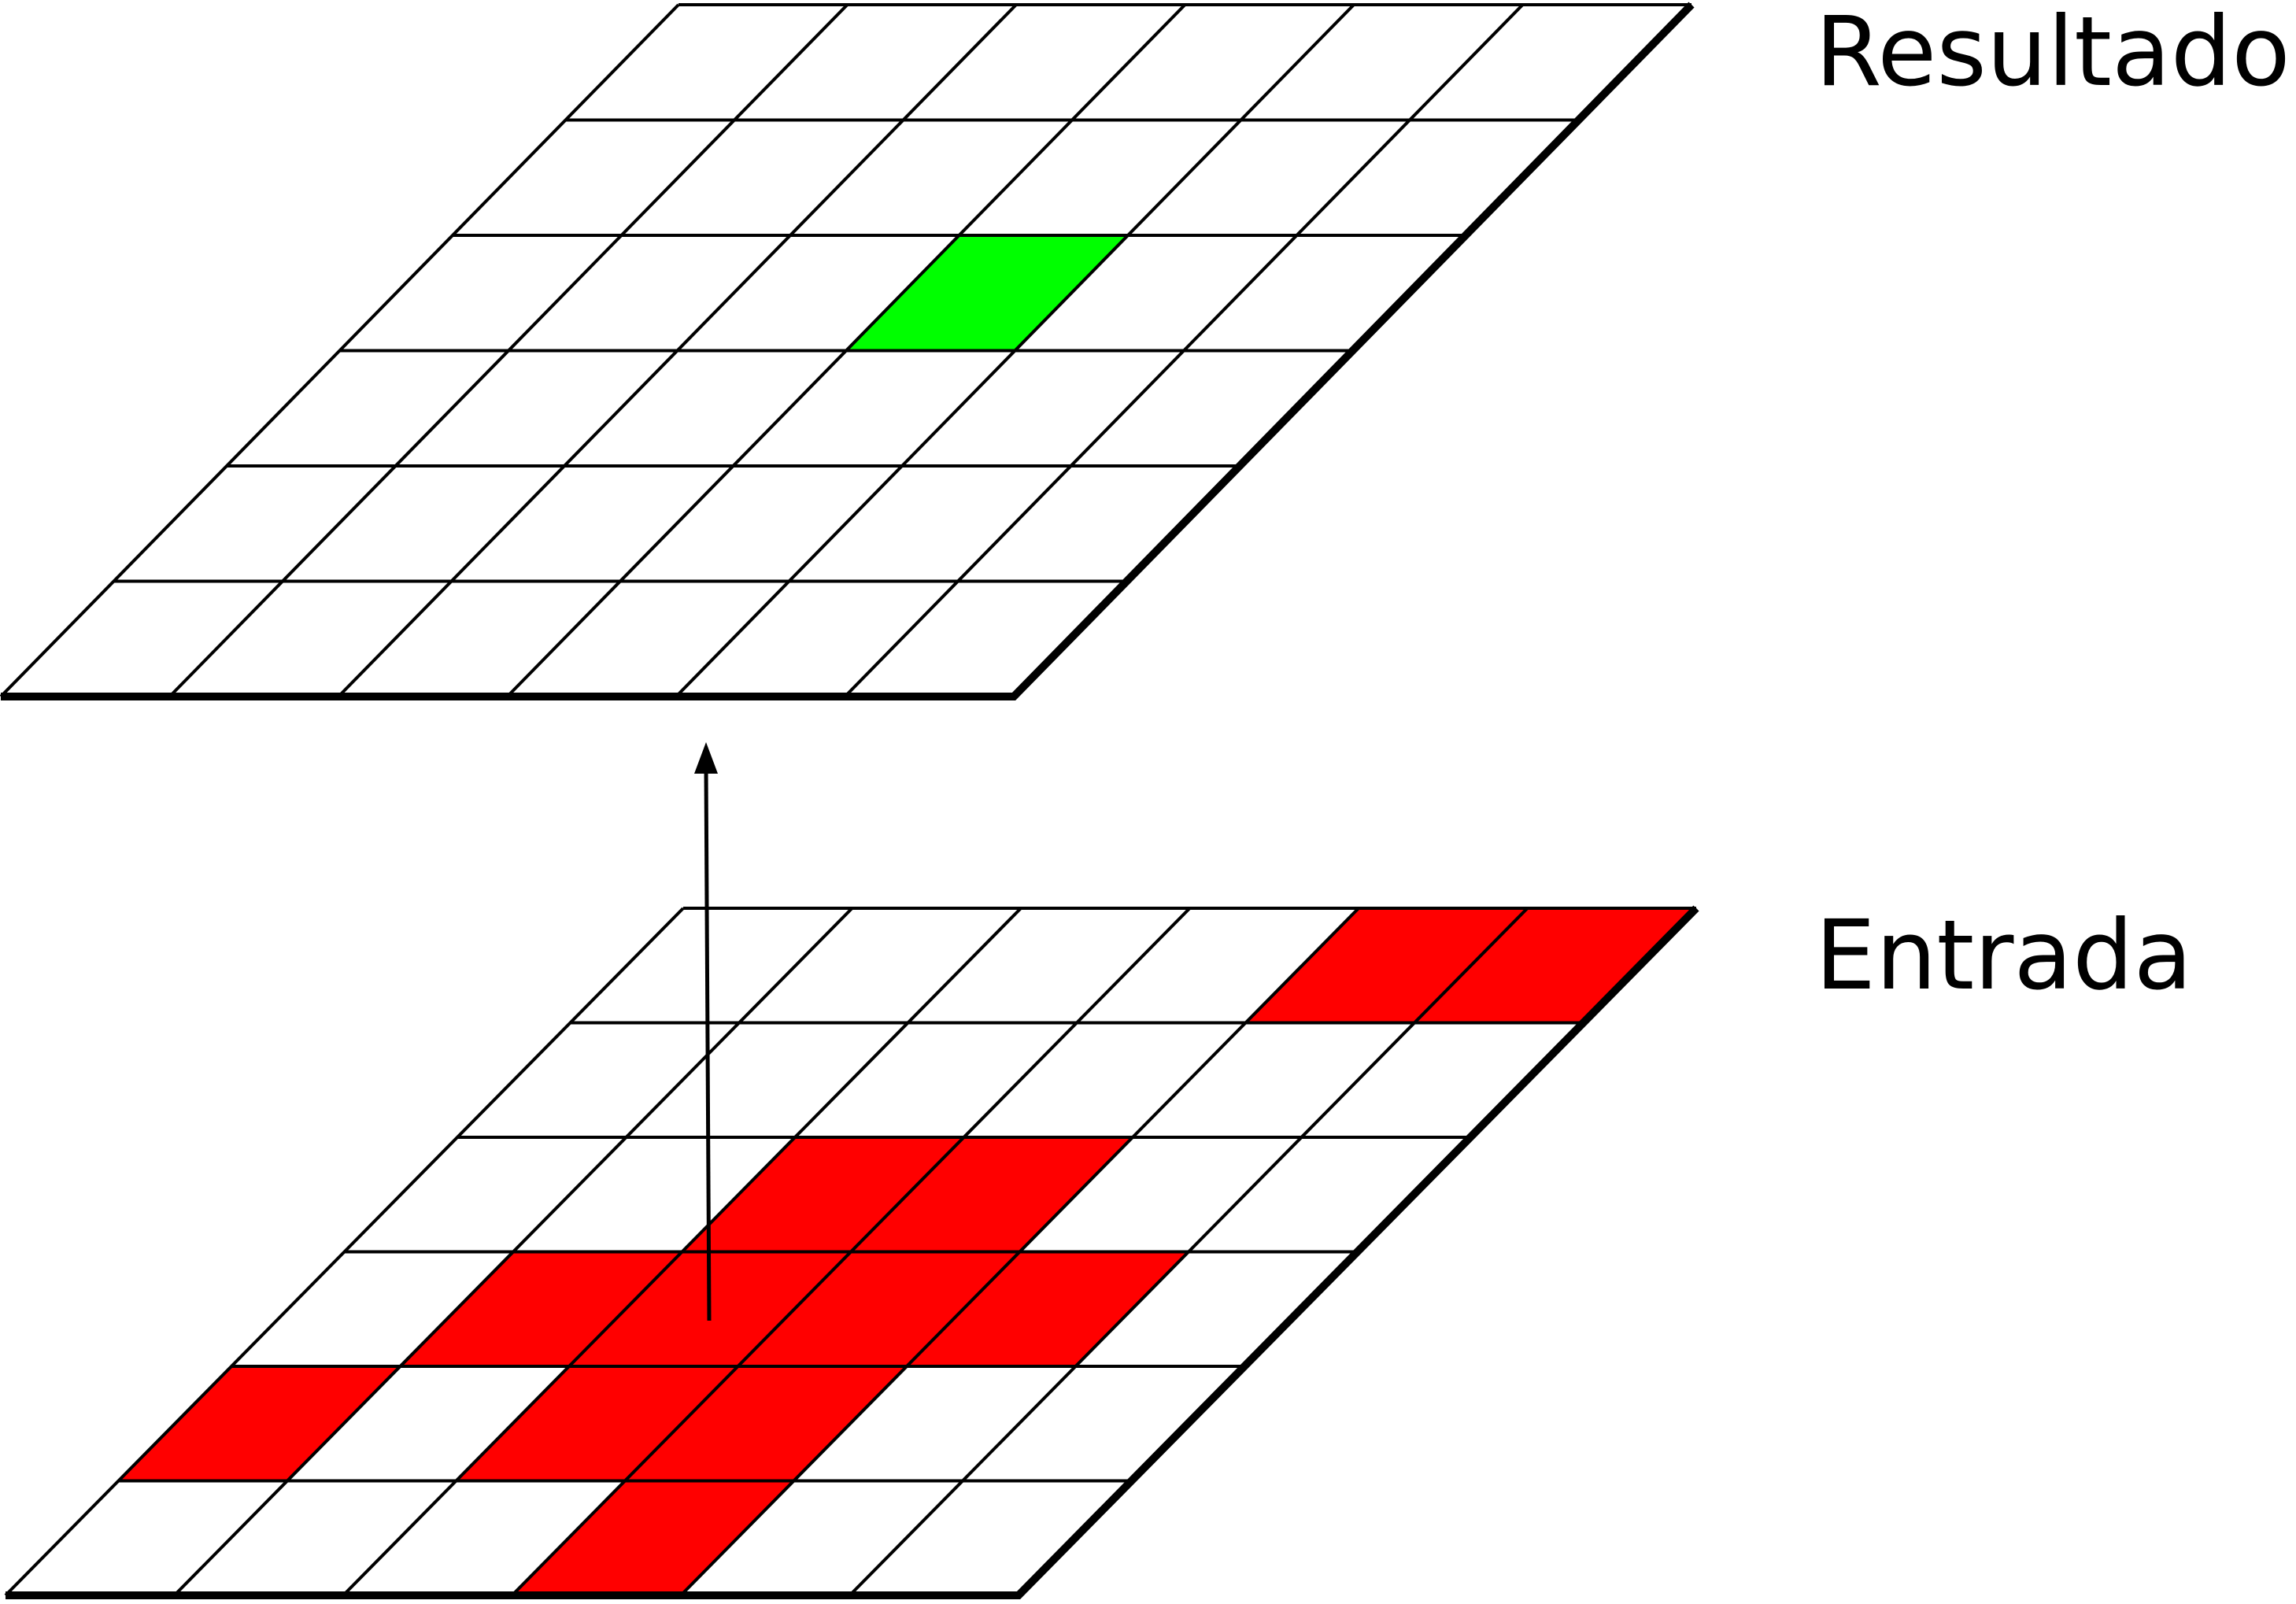 The image size is (2296, 1604). What do you see at coordinates (987, 293) in the screenshot?
I see `result-highlighted-cell` at bounding box center [987, 293].